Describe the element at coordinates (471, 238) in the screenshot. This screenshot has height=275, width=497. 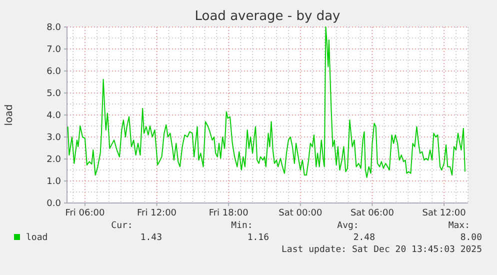
I see `text: 8.00` at that location.